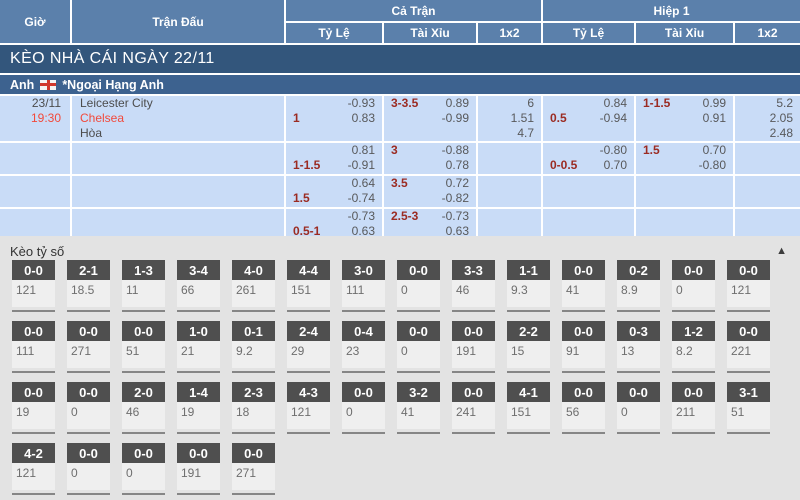 The width and height of the screenshot is (800, 500). I want to click on ft-over-under-odds: 3 -0.88 0.78, so click(430, 158).